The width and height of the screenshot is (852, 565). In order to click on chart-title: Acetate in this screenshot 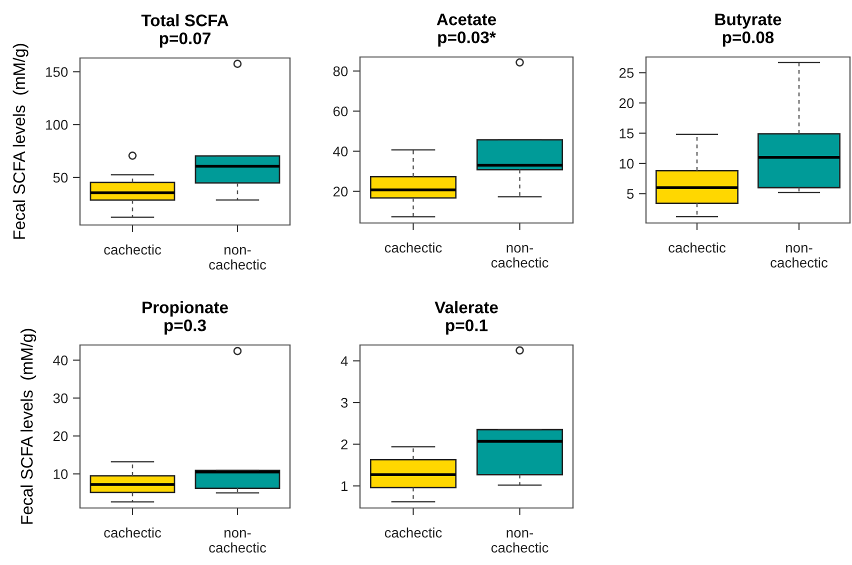, I will do `click(466, 20)`.